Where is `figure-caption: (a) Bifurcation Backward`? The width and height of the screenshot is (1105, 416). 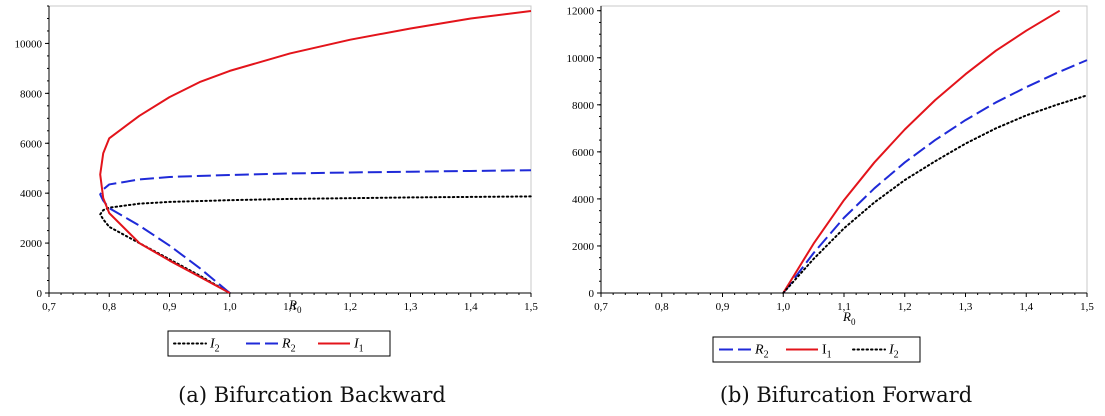
figure-caption: (a) Bifurcation Backward is located at coordinates (312, 395).